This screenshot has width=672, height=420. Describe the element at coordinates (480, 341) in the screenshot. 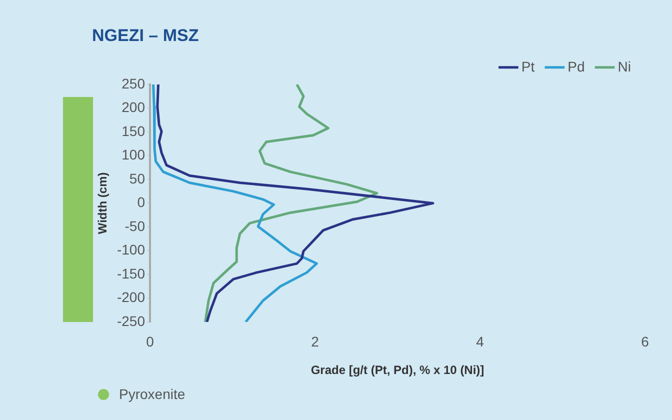

I see `x-tick-label: 4` at that location.